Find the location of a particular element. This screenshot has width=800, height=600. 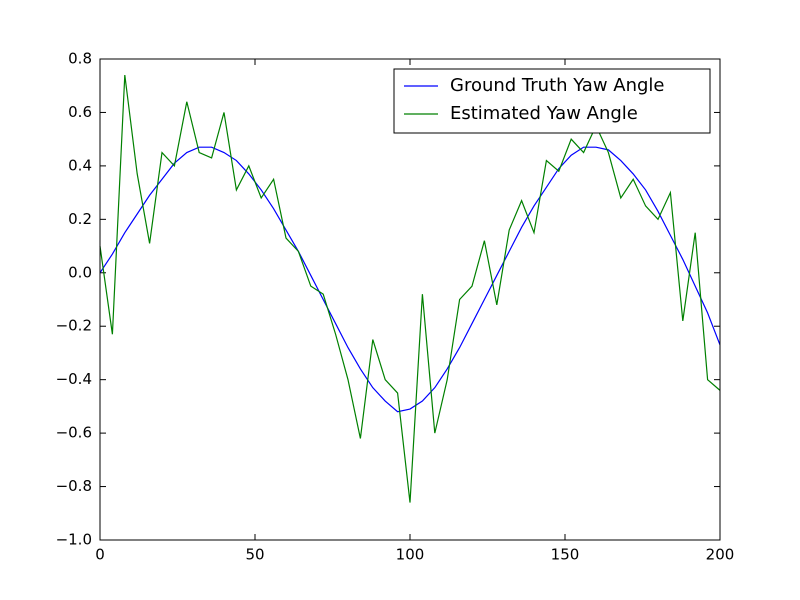

y-tick-label: −0.2 is located at coordinates (74, 326).